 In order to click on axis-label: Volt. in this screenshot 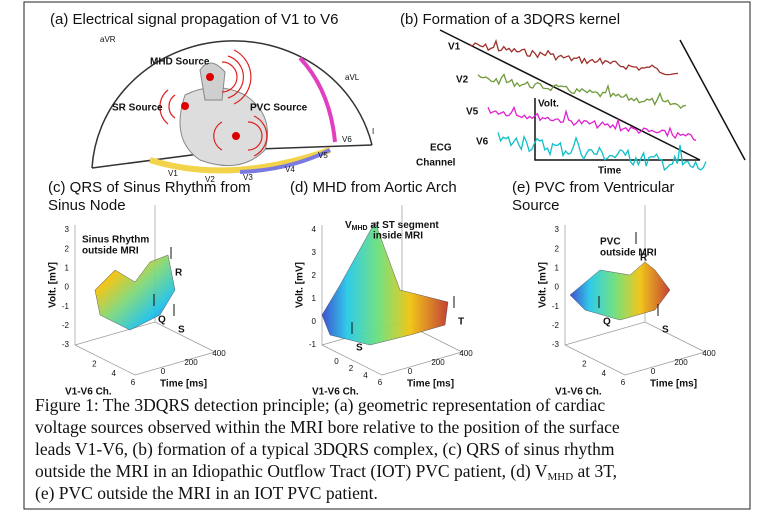, I will do `click(548, 104)`.